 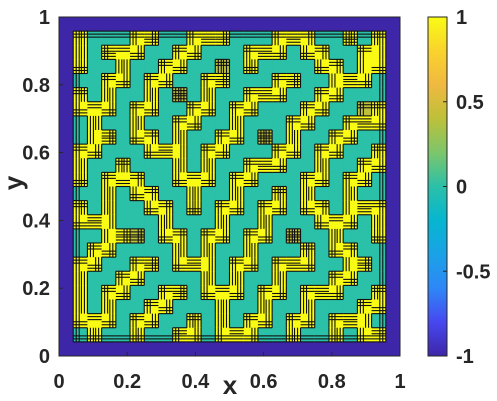 I want to click on colorbar-tick-label: -1, so click(x=465, y=357).